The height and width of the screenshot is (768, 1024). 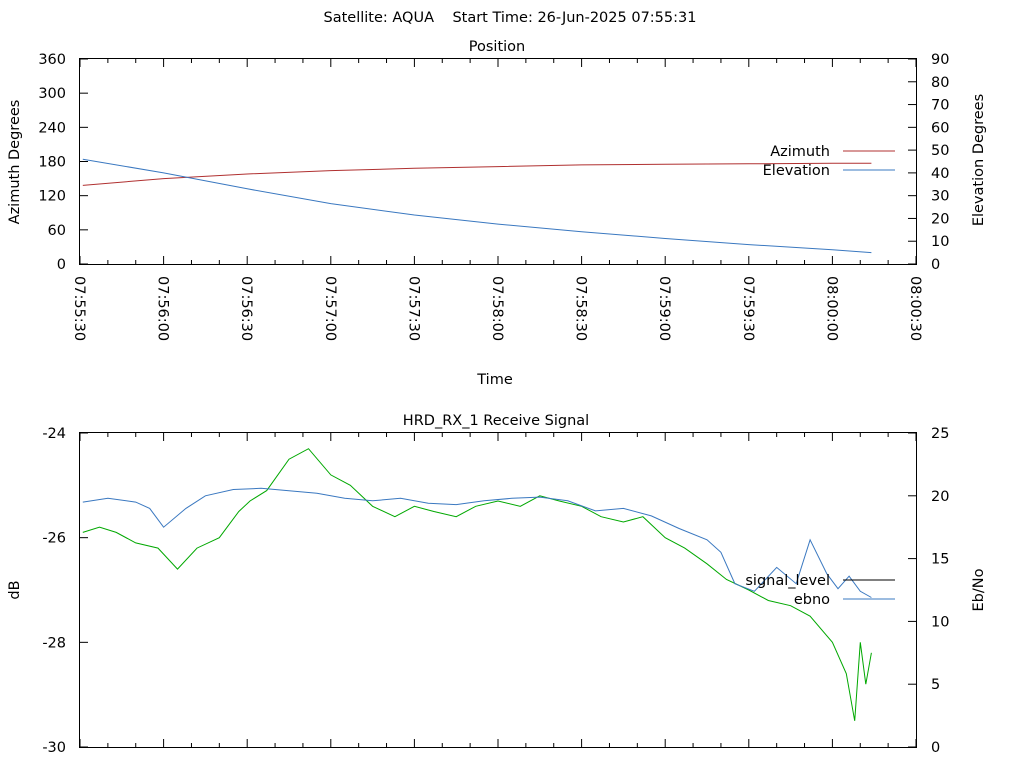 What do you see at coordinates (940, 83) in the screenshot?
I see `position-y2-tick-label: 80` at bounding box center [940, 83].